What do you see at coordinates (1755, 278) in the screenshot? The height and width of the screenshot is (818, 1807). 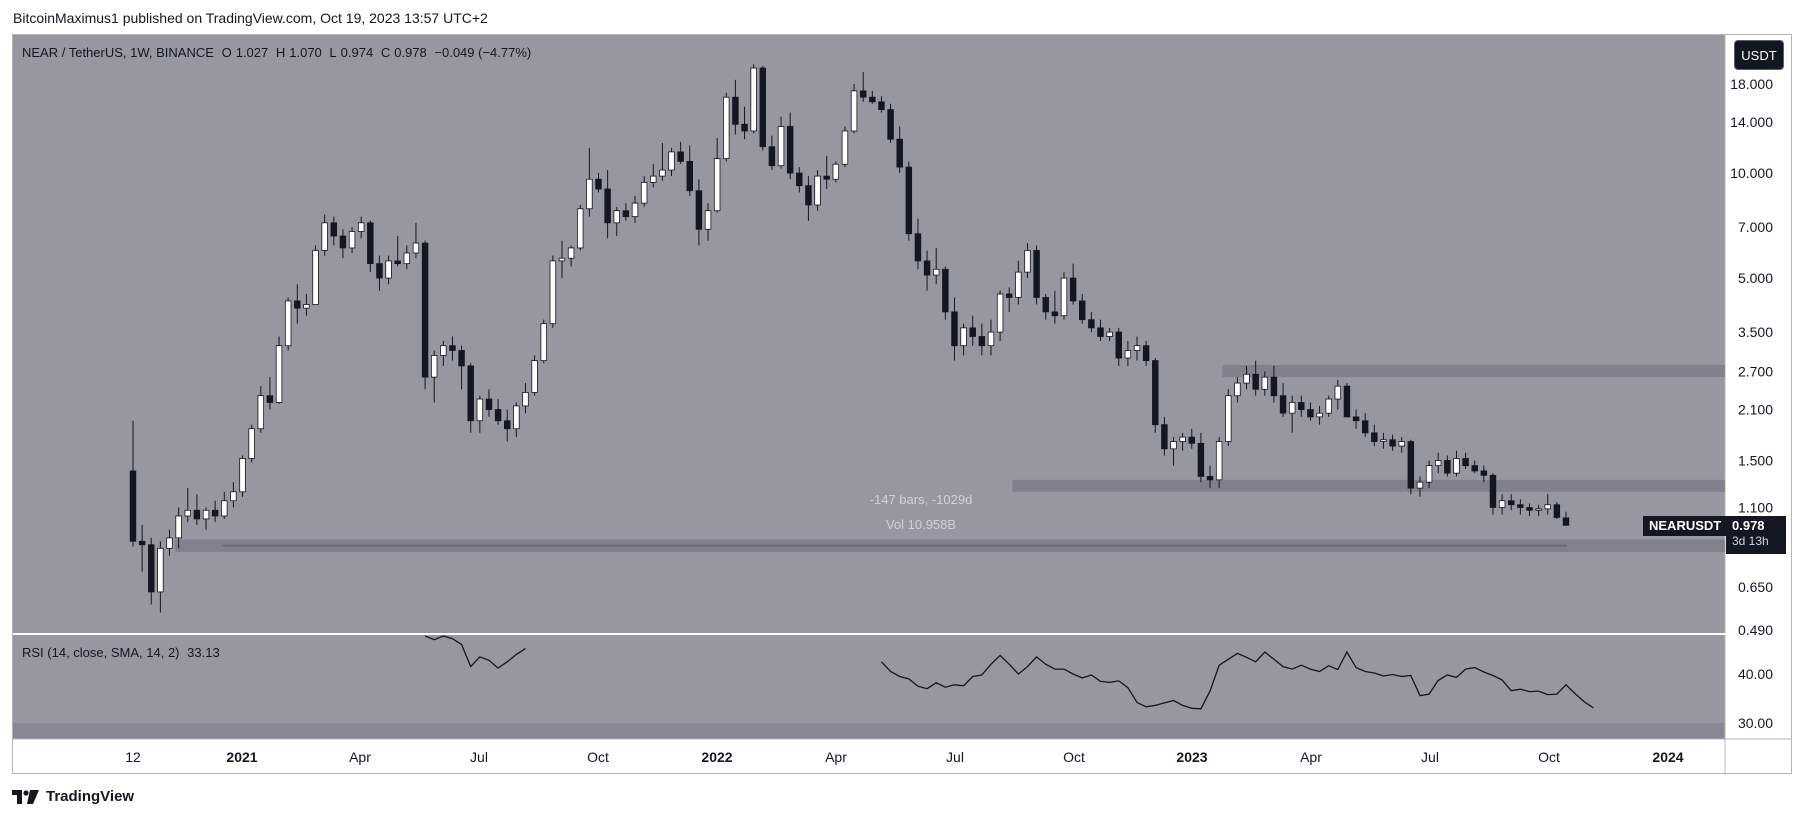 I see `price-tick-label: 5.000` at bounding box center [1755, 278].